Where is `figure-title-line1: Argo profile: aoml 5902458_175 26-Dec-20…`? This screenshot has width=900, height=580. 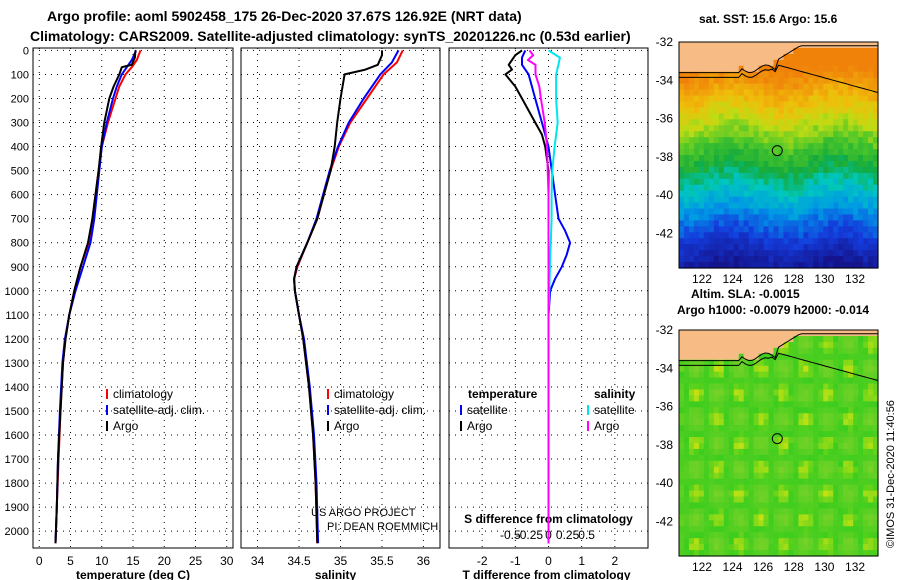
figure-title-line1: Argo profile: aoml 5902458_175 26-Dec-20… is located at coordinates (284, 16).